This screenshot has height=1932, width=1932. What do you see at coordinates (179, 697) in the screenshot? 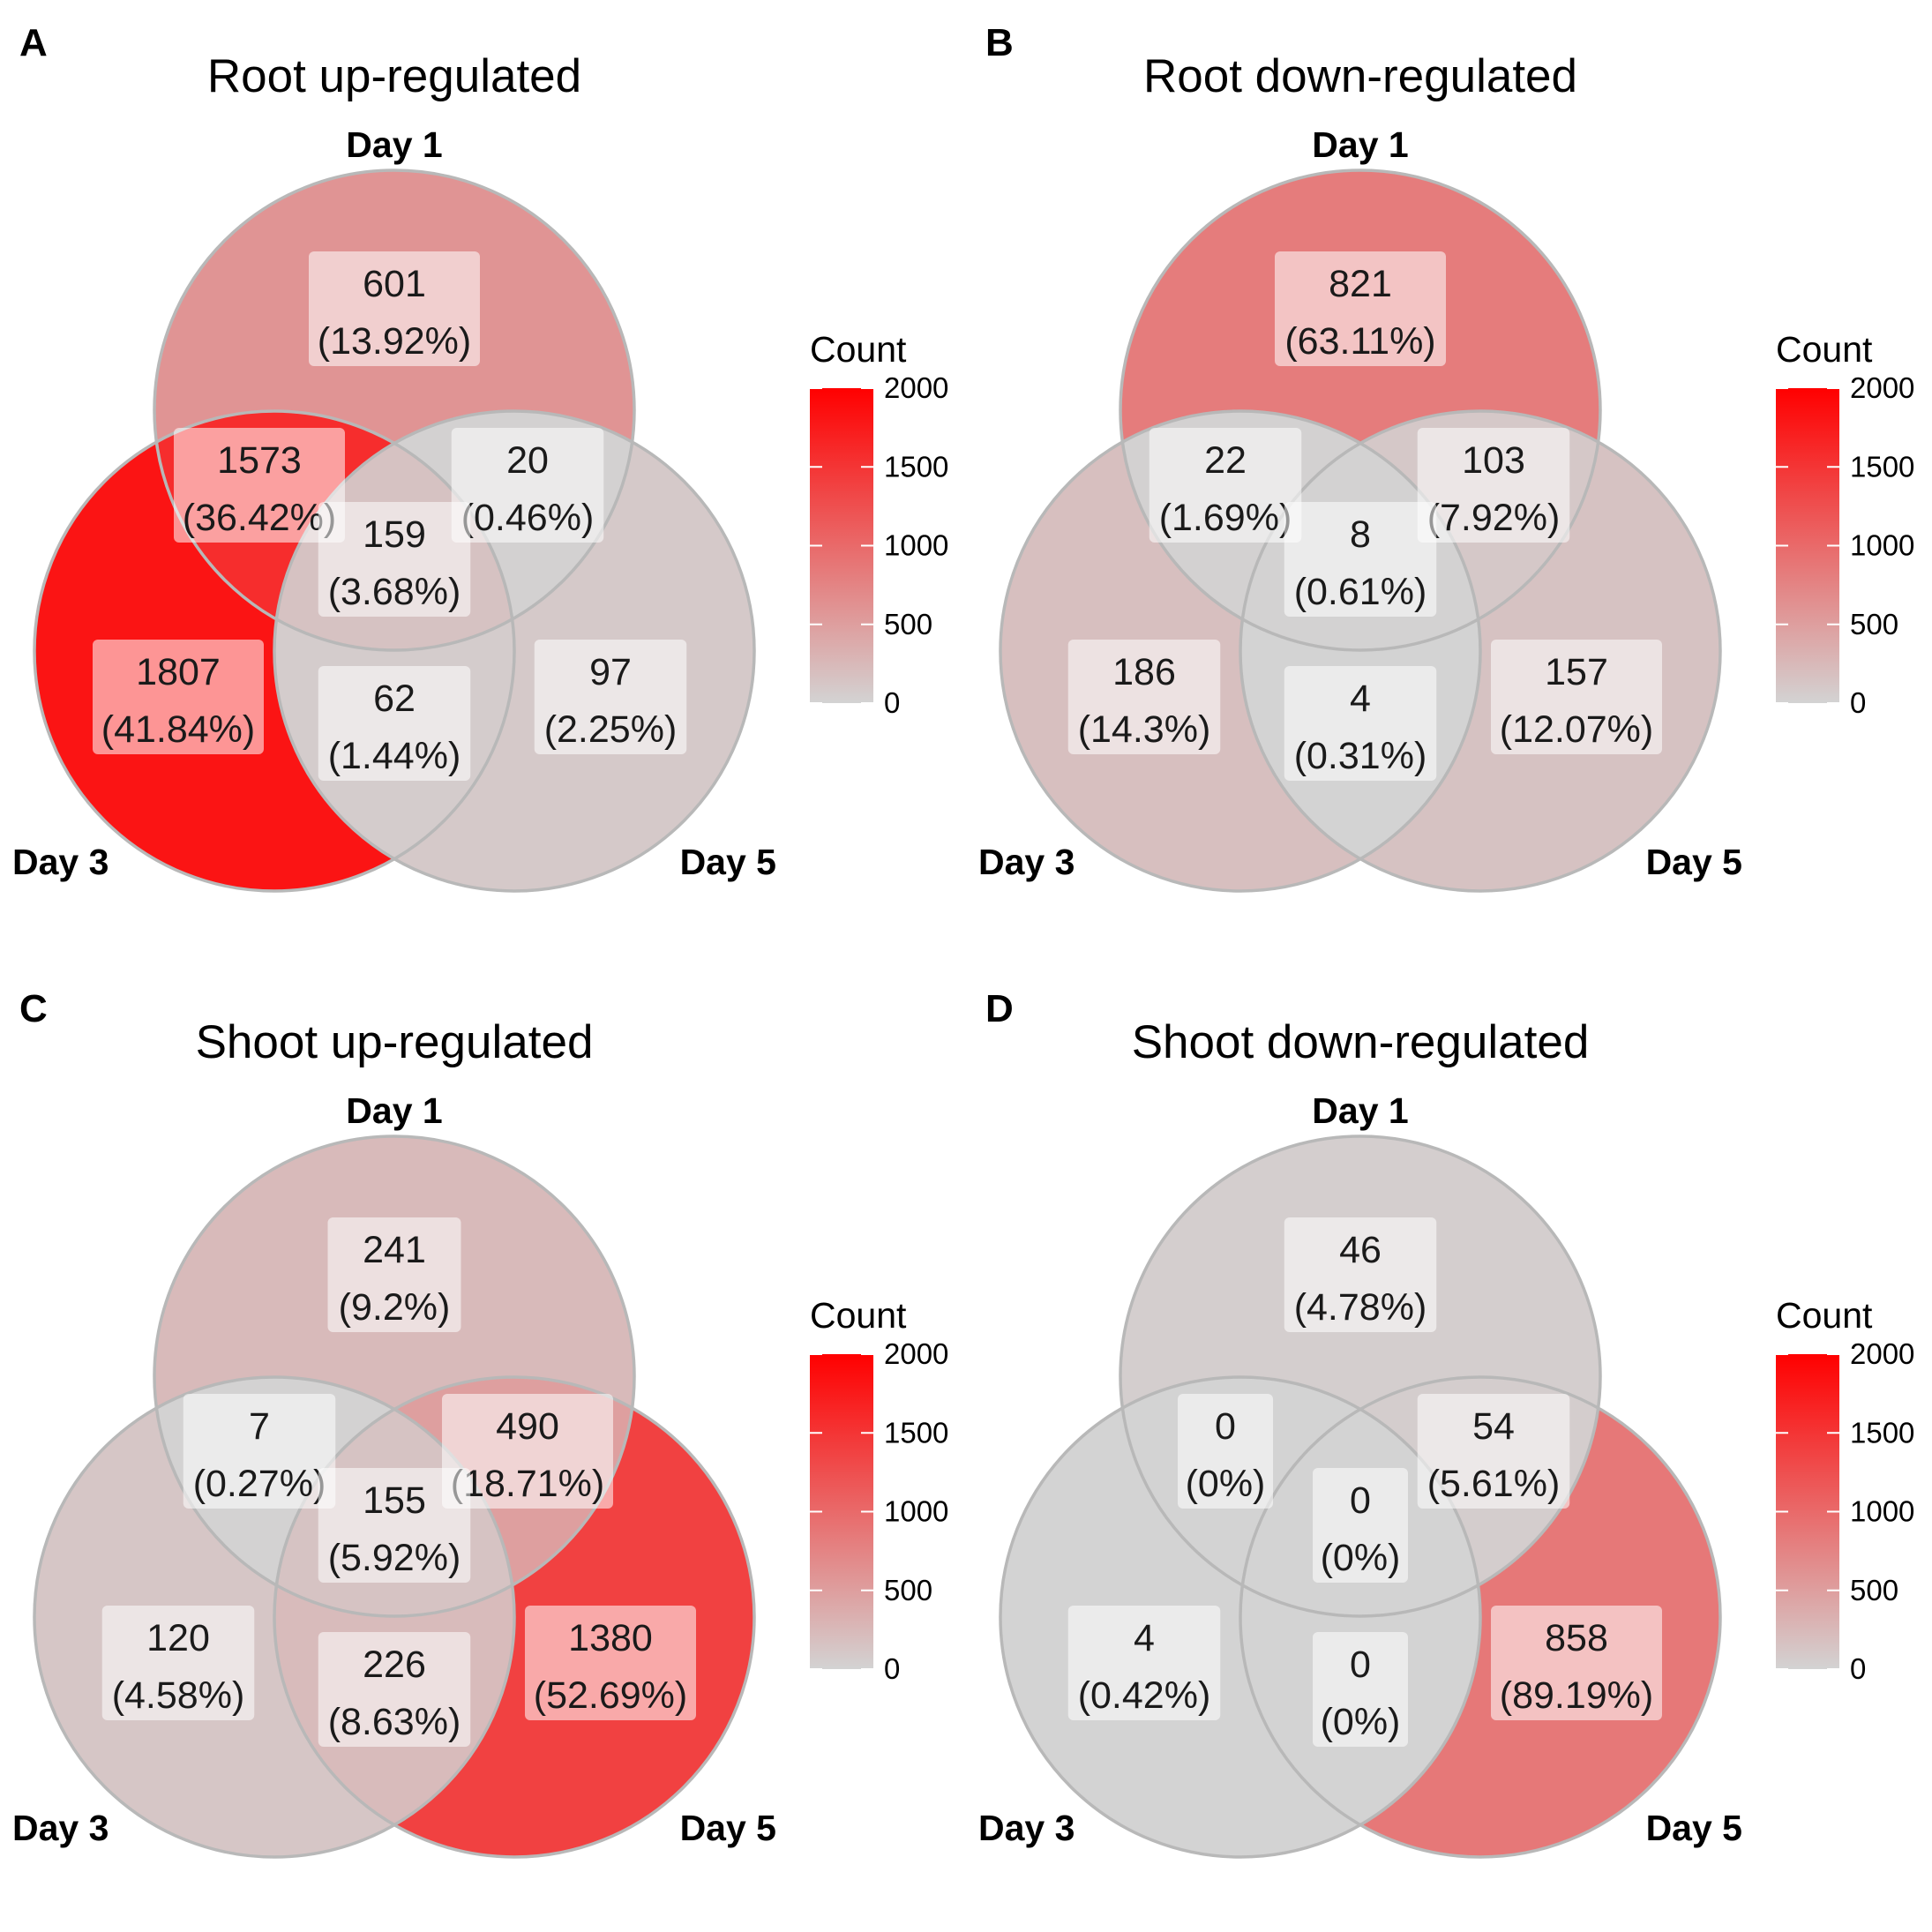
I see `region-label-day3: 1807 (41.84%)` at bounding box center [179, 697].